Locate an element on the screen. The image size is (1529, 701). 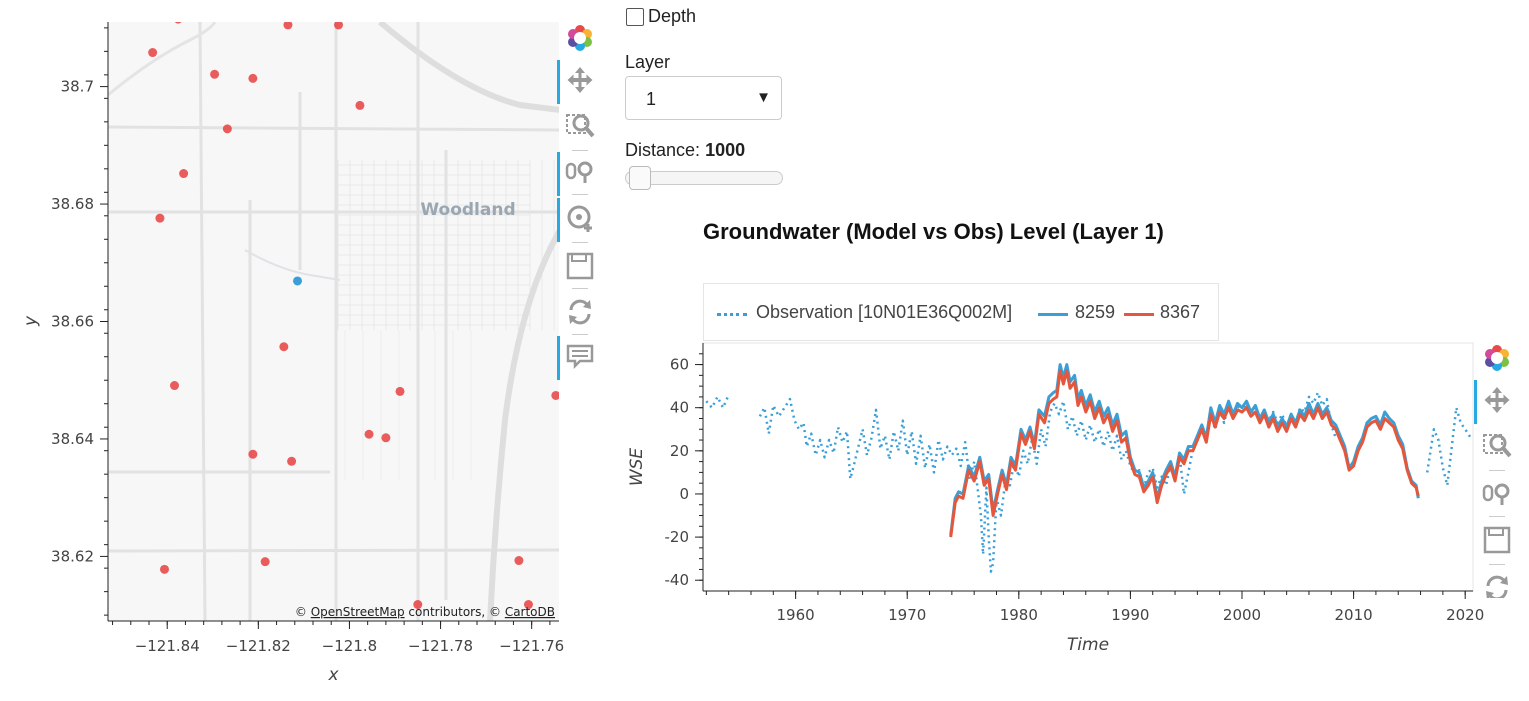
chart-x-tick-label: 1960 is located at coordinates (796, 615).